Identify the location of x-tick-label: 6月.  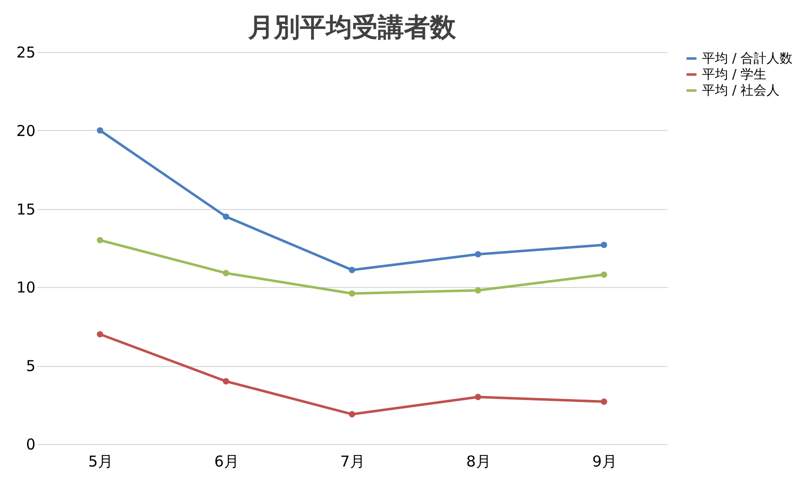
(226, 461).